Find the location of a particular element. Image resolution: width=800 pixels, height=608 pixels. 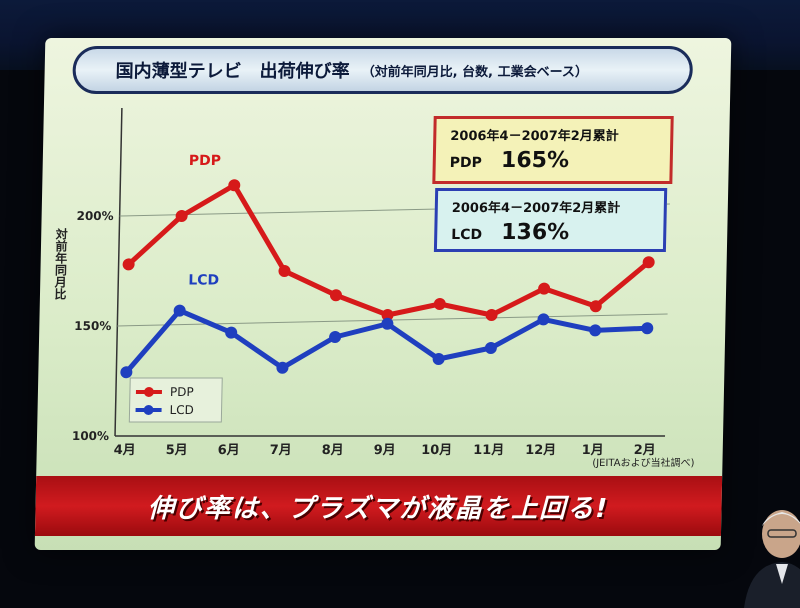

pdp-callout-label: PDP is located at coordinates (466, 163).